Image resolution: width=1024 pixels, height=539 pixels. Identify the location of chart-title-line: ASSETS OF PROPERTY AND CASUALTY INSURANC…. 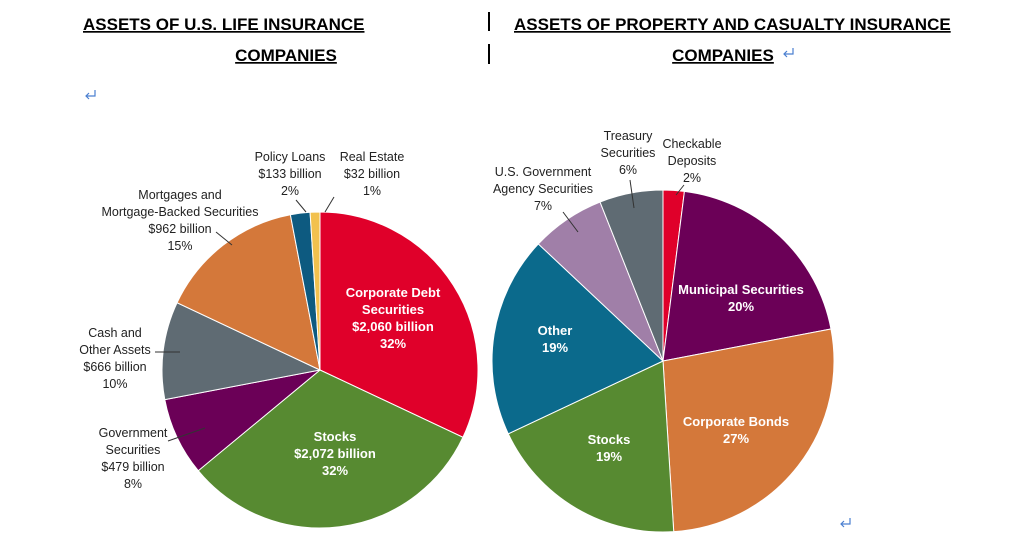
(732, 24).